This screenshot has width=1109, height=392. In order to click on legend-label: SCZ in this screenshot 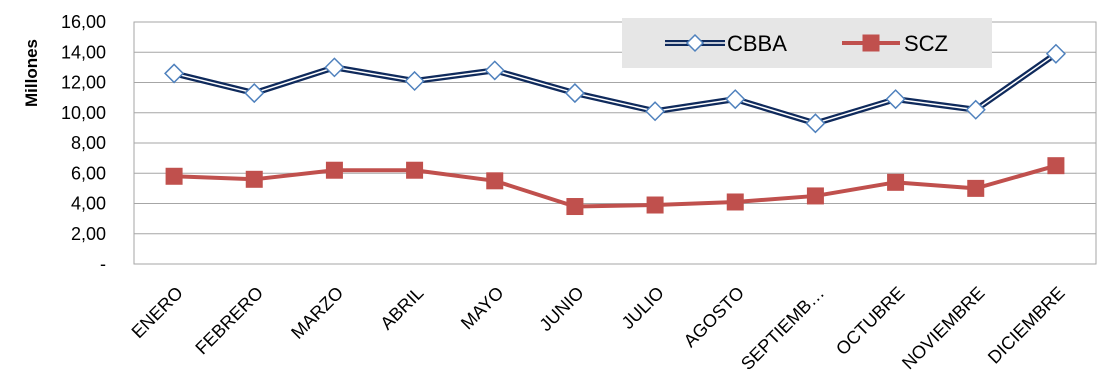, I will do `click(926, 43)`.